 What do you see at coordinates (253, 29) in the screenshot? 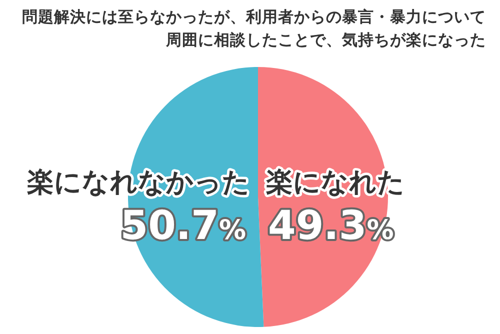
I see `chart-title: 問題解決には至らなかったが、利用者からの暴言・暴力について周囲に相談したことで、気持ちが楽になった` at bounding box center [253, 29].